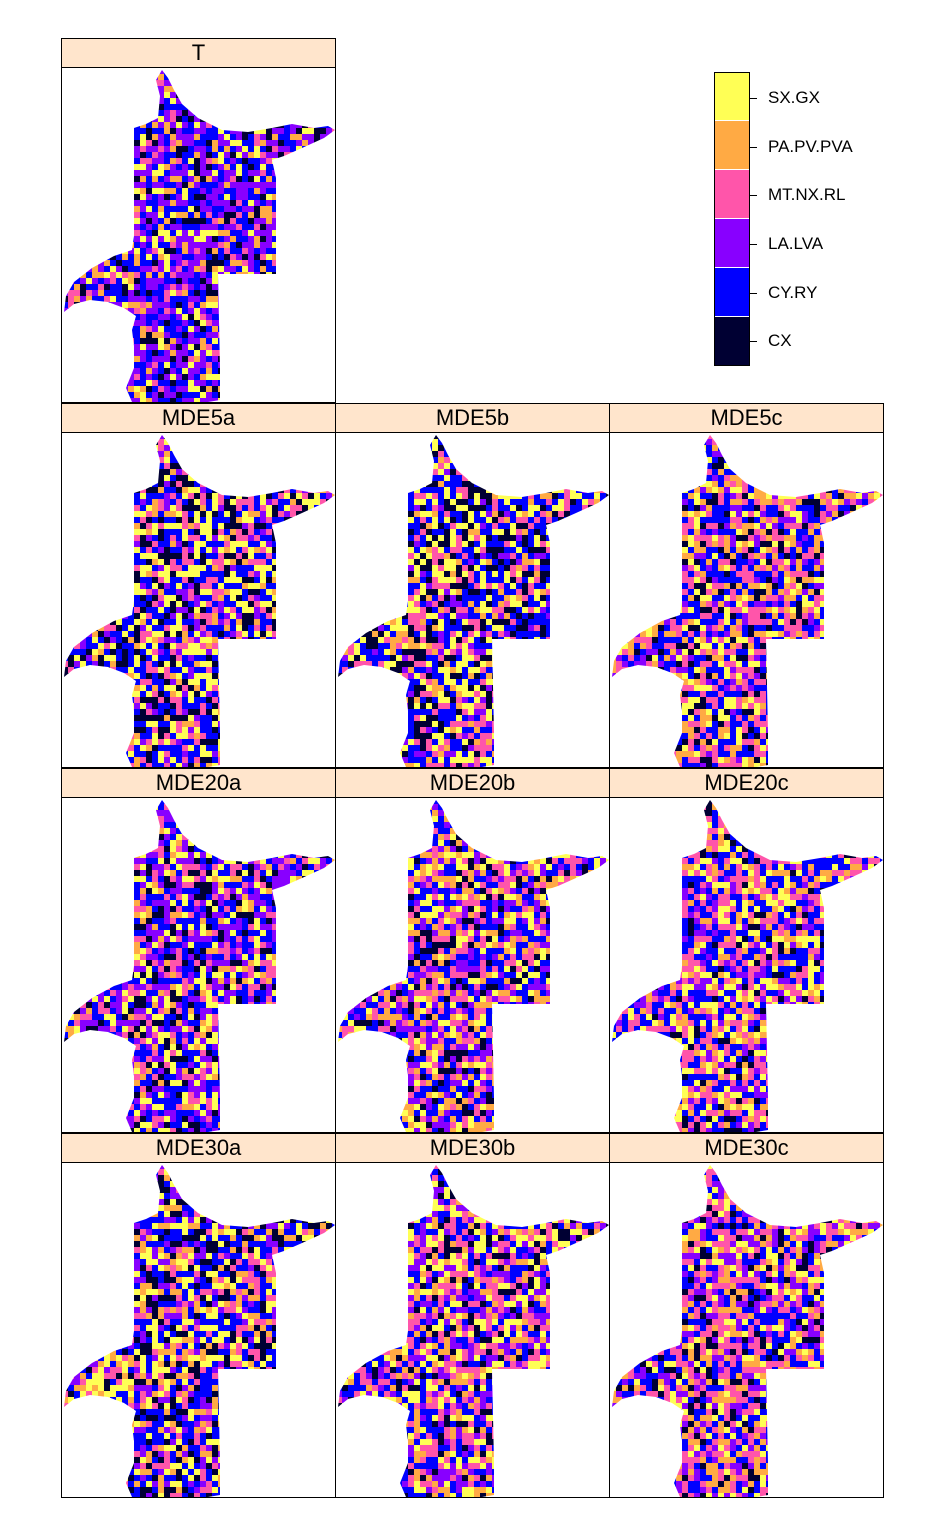 This screenshot has width=944, height=1535. Describe the element at coordinates (795, 244) in the screenshot. I see `legend-label-la-lva: LA.LVA` at that location.